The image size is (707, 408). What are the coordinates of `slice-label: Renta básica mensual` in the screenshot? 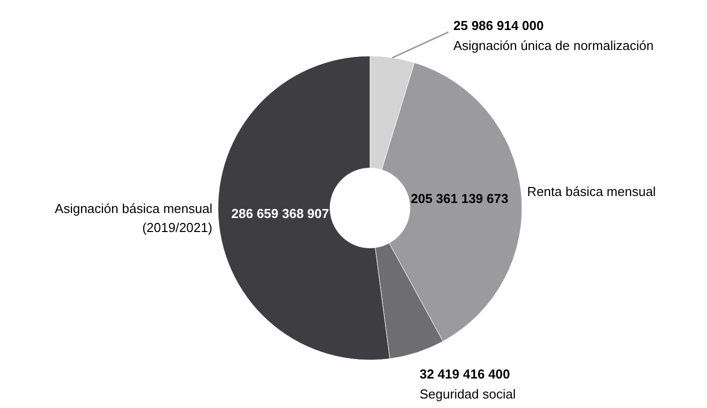 It's located at (591, 191).